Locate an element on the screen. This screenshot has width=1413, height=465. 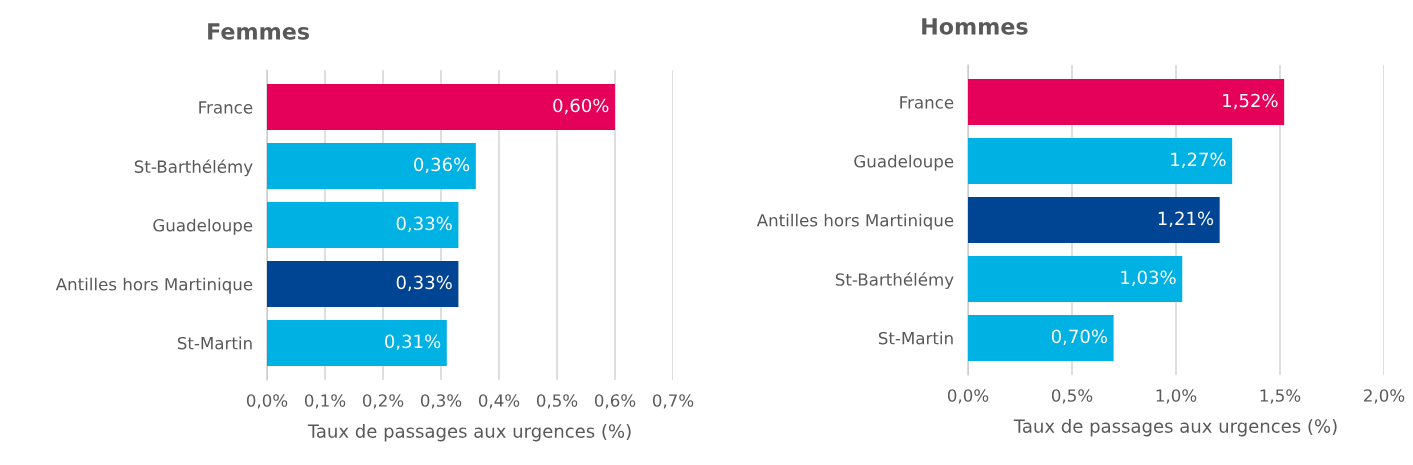
chart-title: Femmes is located at coordinates (259, 31).